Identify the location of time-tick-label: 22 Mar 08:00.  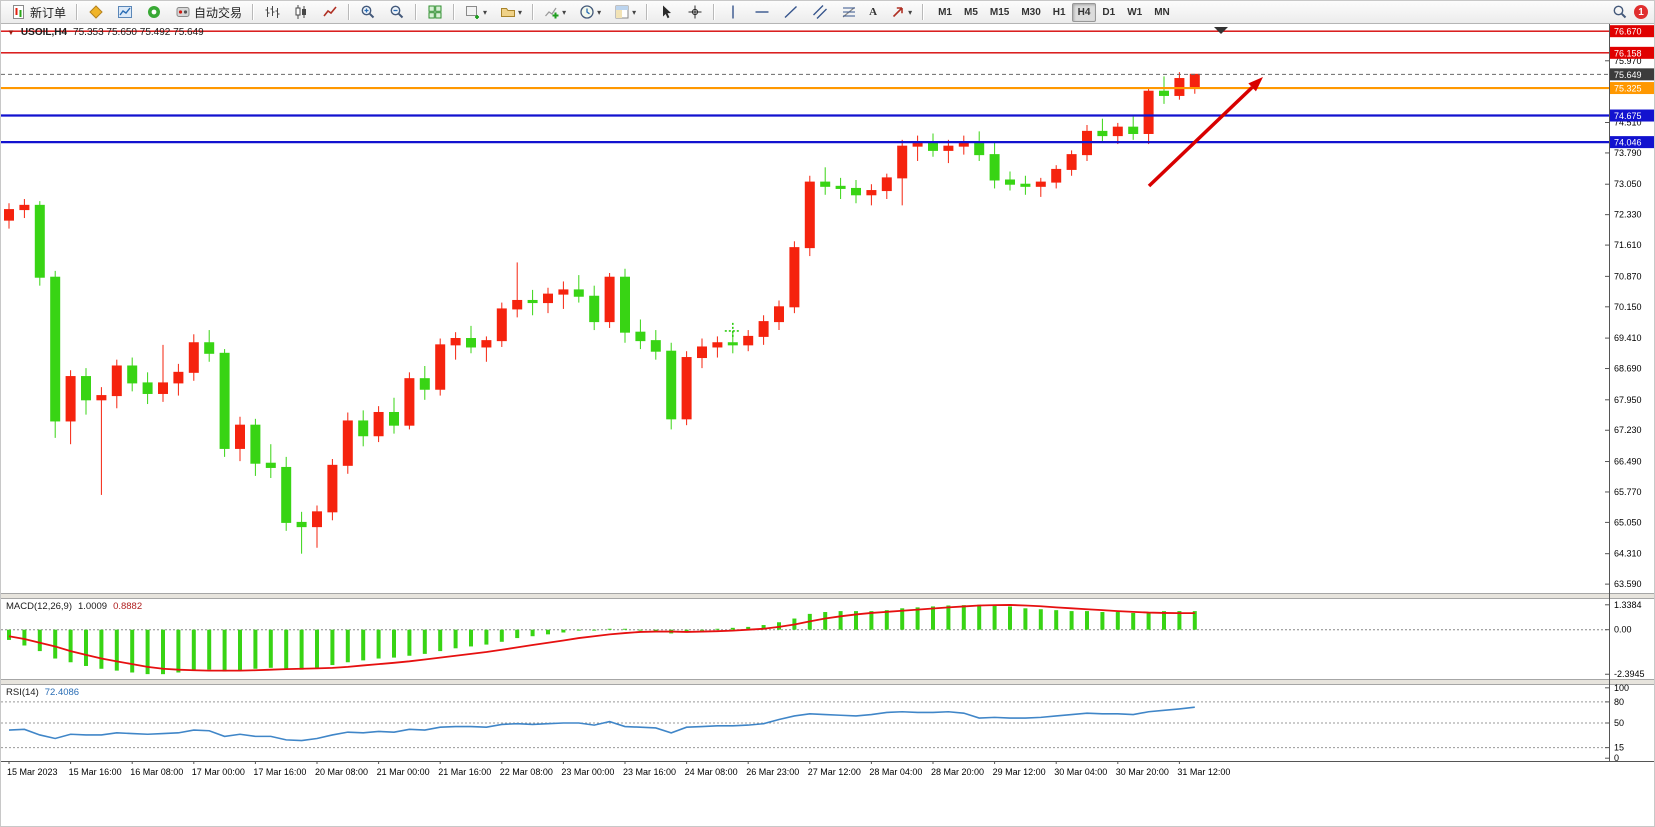
(526, 772).